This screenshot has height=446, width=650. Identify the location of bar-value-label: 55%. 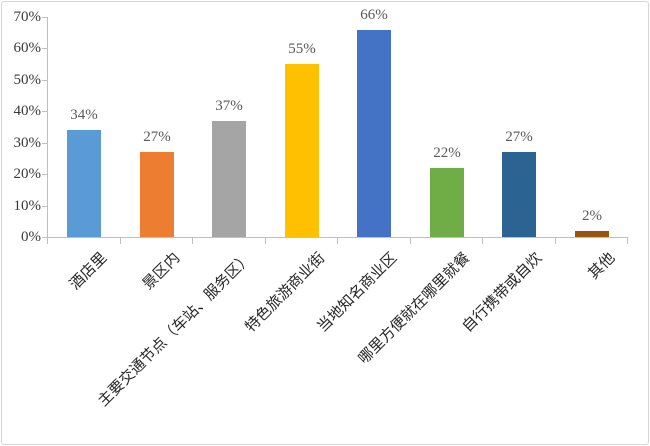
(302, 49).